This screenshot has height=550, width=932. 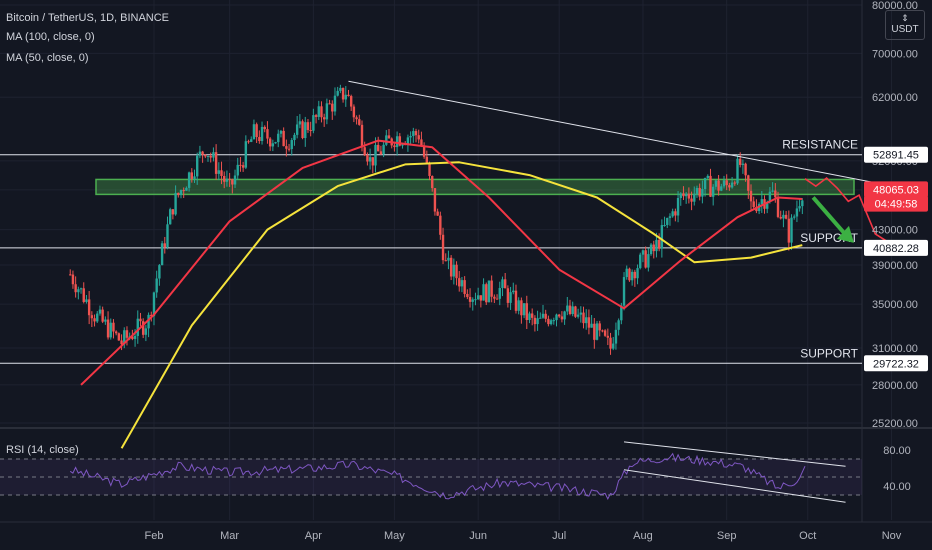 I want to click on price-scale-icon: ⇕, so click(x=905, y=18).